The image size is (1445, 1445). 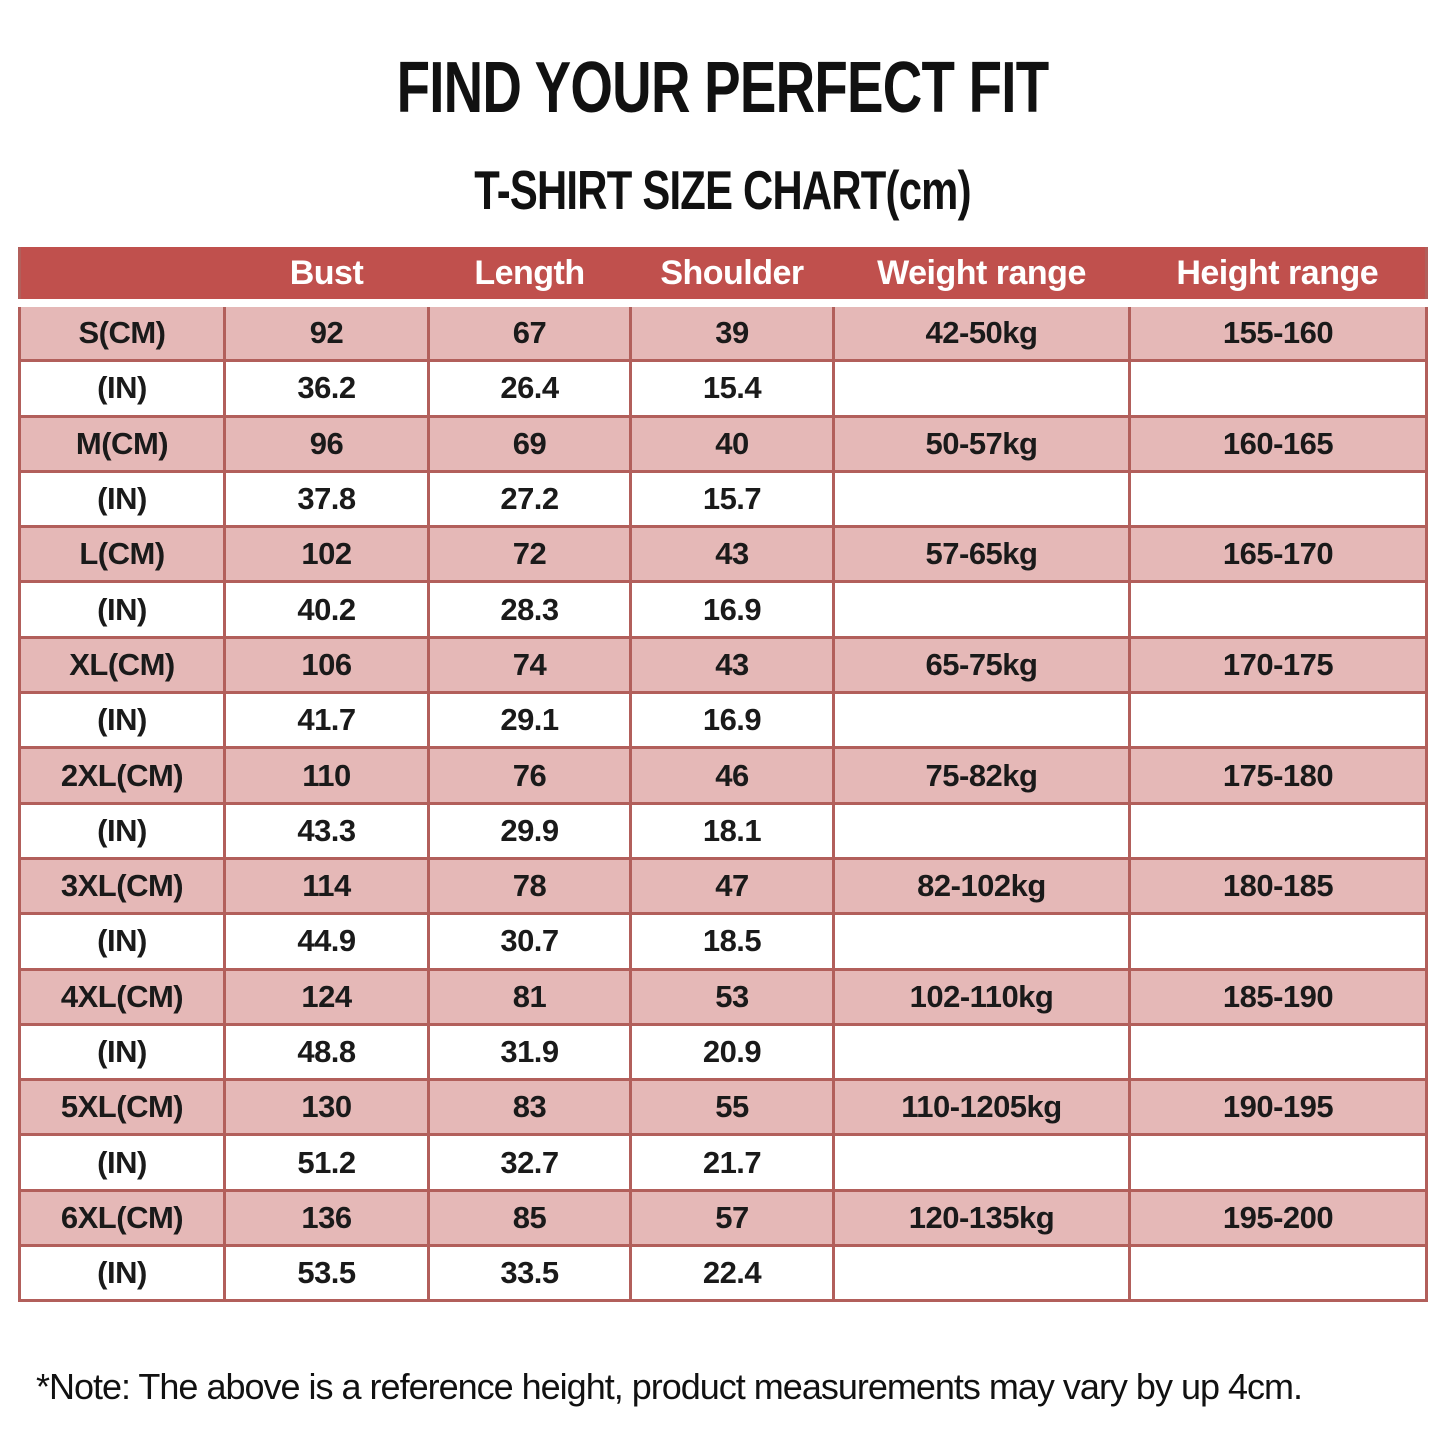 I want to click on header-cell-weight-range: Weight range, so click(x=981, y=277).